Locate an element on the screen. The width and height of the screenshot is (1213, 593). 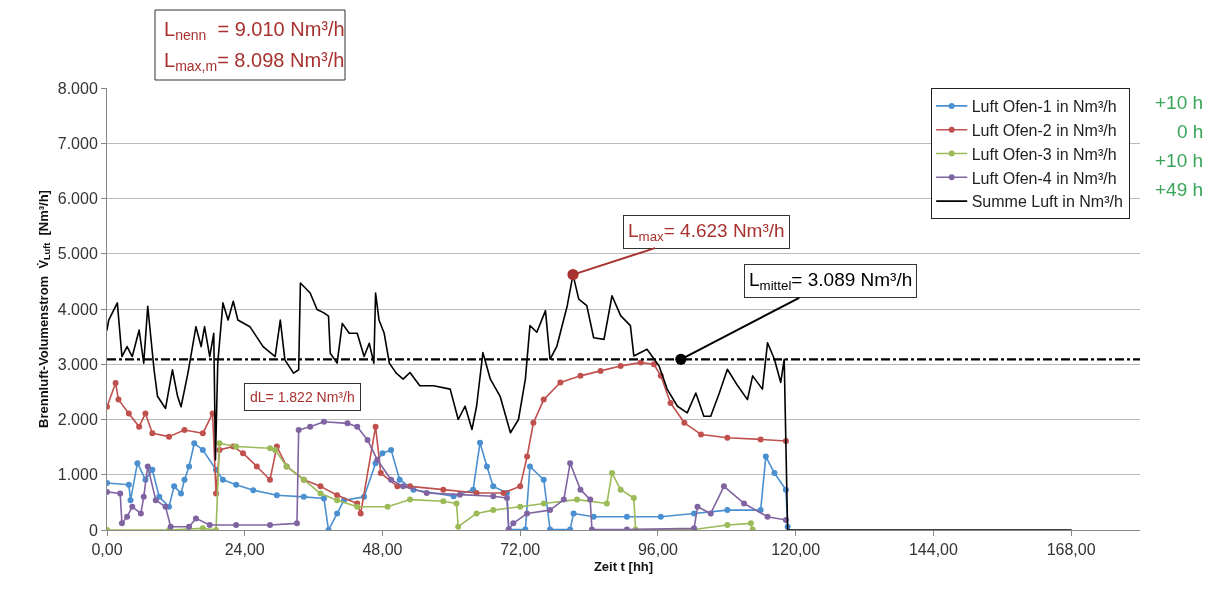
annotation: L$_{max}$= 4.623 Nm³/h is located at coordinates (706, 232).